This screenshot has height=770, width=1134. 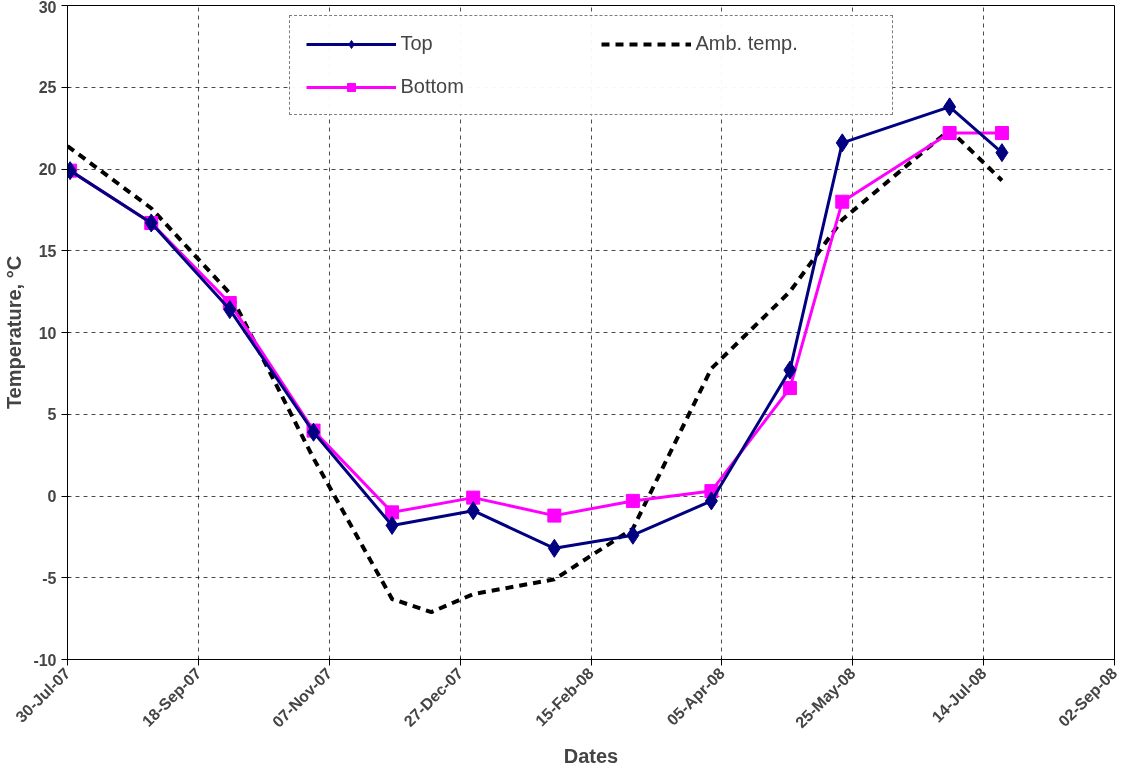 I want to click on y-tick-label: 20, so click(x=47, y=169).